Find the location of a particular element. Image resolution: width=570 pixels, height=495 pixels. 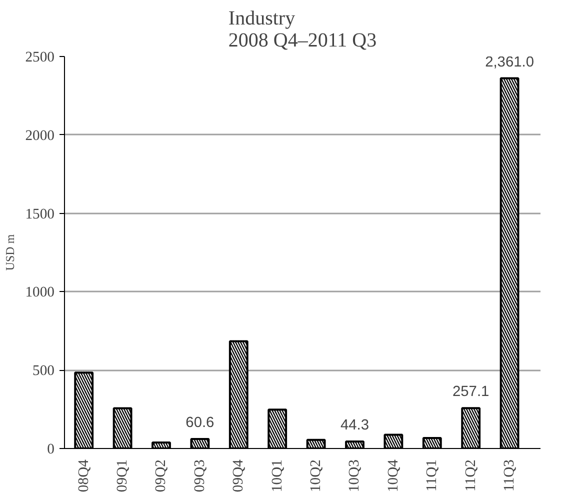

x-tick-label: 10Q1 is located at coordinates (277, 475).